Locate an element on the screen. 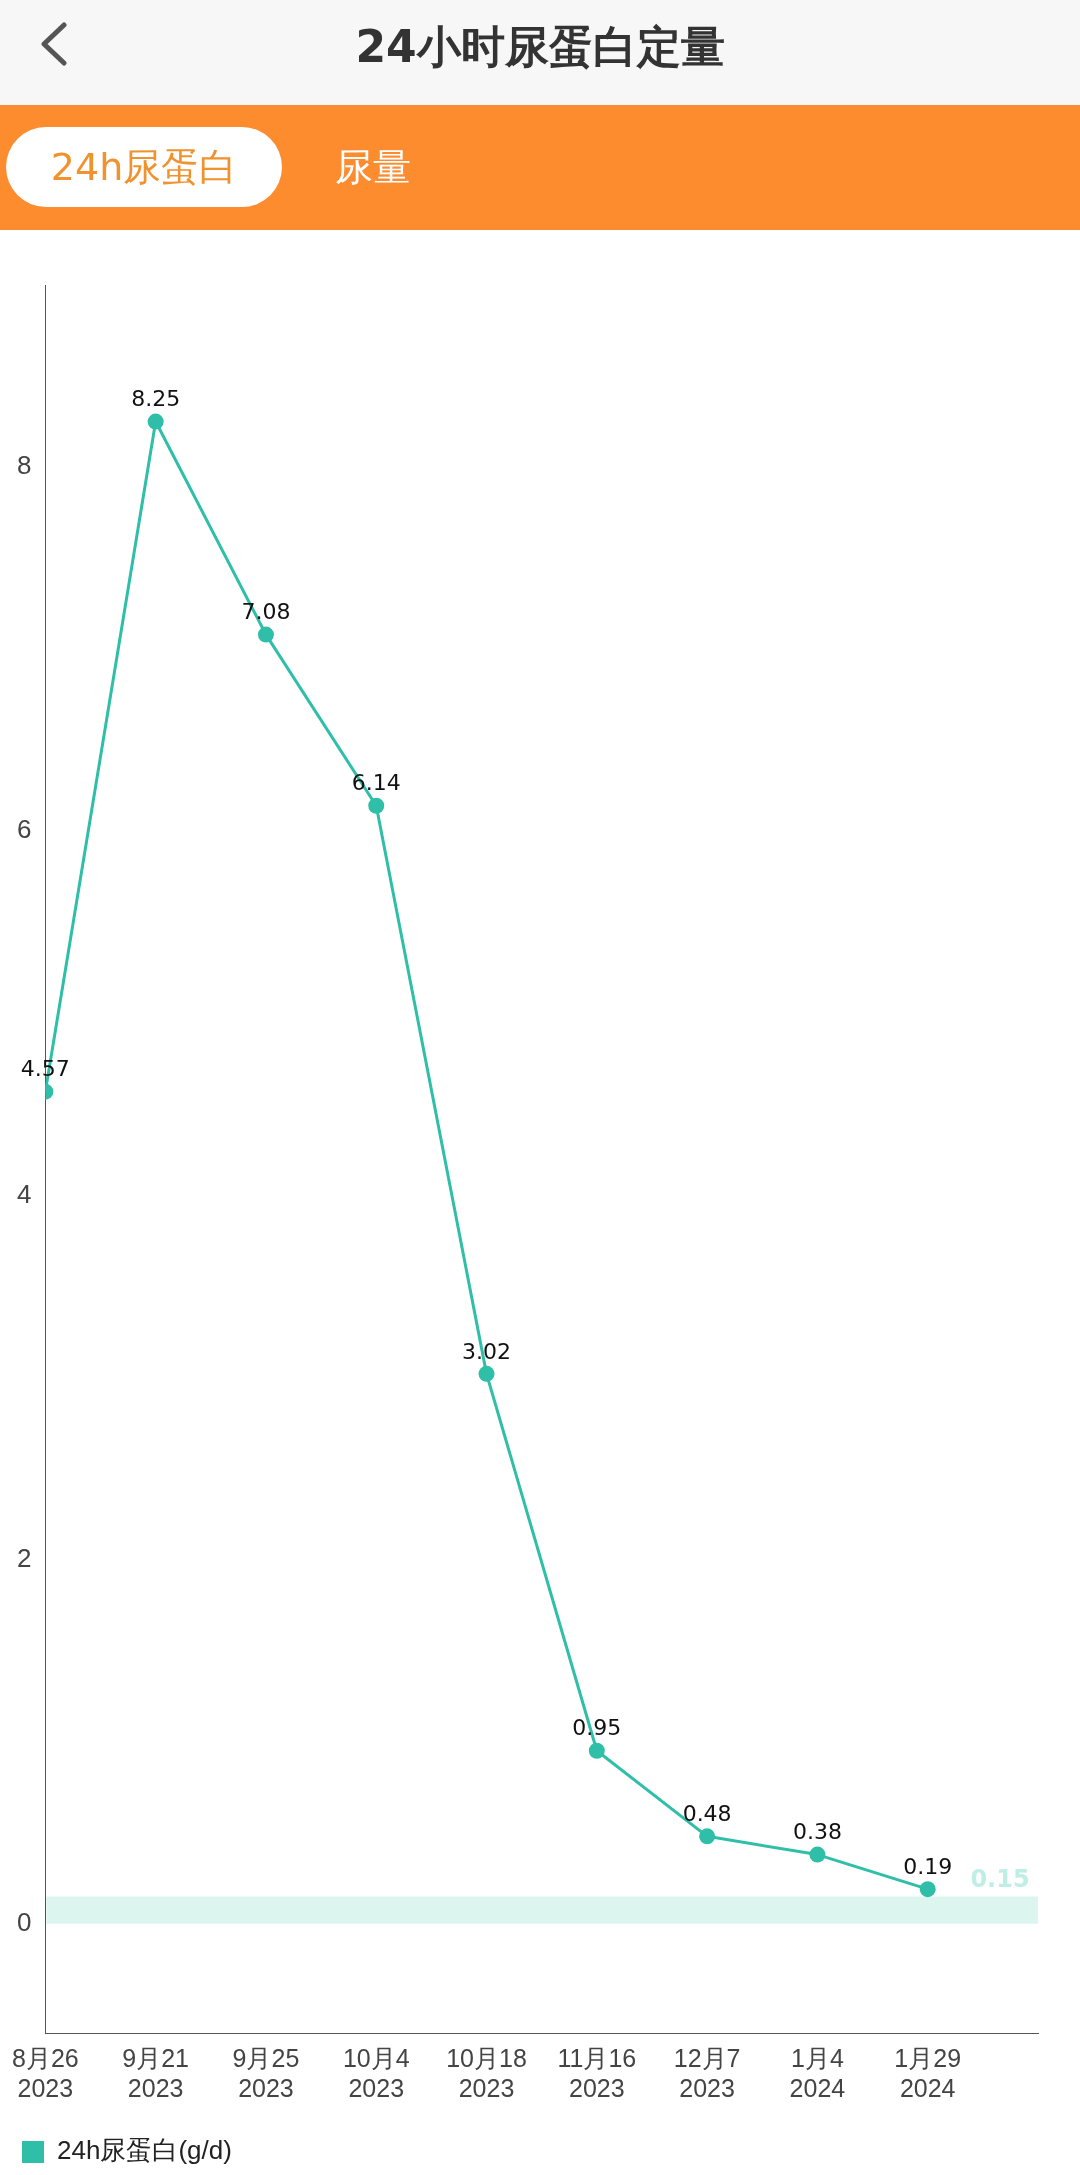 The image size is (1080, 2175). y-tick-label: 2 is located at coordinates (24, 1557).